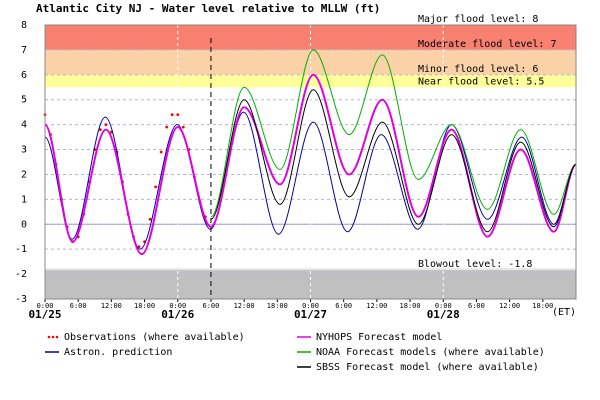 The height and width of the screenshot is (400, 600). What do you see at coordinates (427, 367) in the screenshot?
I see `legend-label: SBSS Forecast model (where available)` at bounding box center [427, 367].